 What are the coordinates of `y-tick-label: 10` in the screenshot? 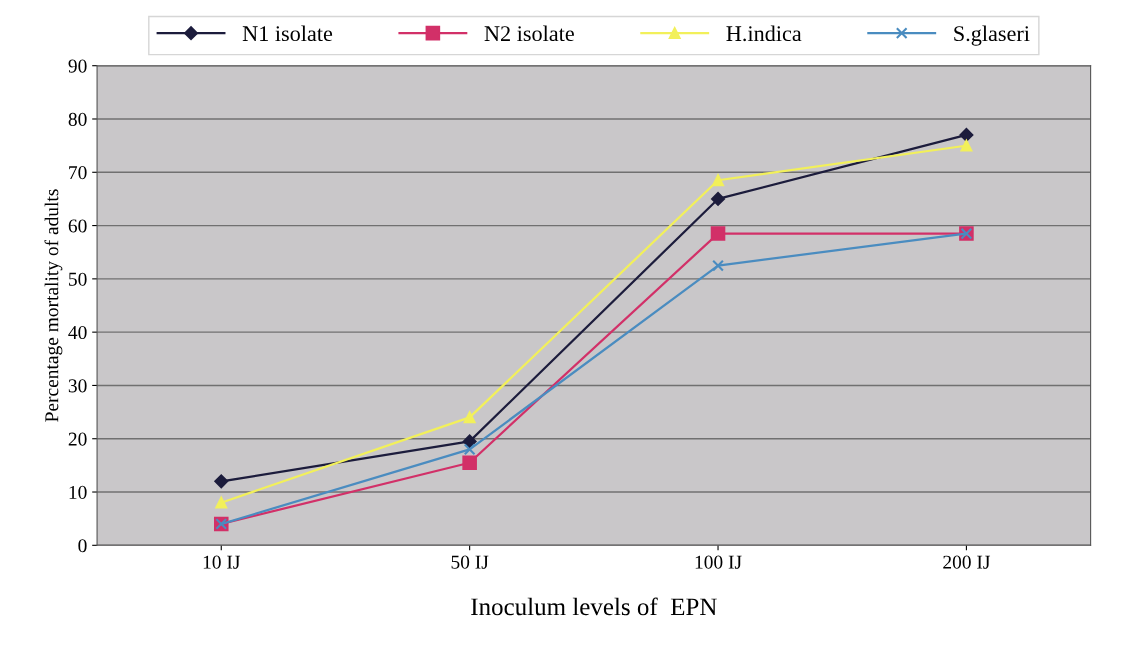 It's located at (78, 492).